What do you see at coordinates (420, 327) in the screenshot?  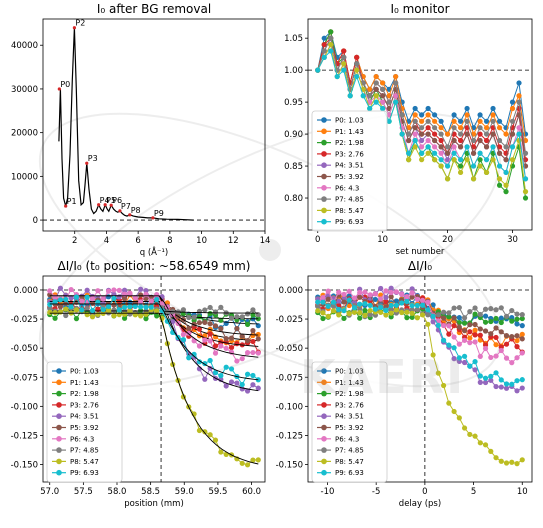 I see `series-line` at bounding box center [420, 327].